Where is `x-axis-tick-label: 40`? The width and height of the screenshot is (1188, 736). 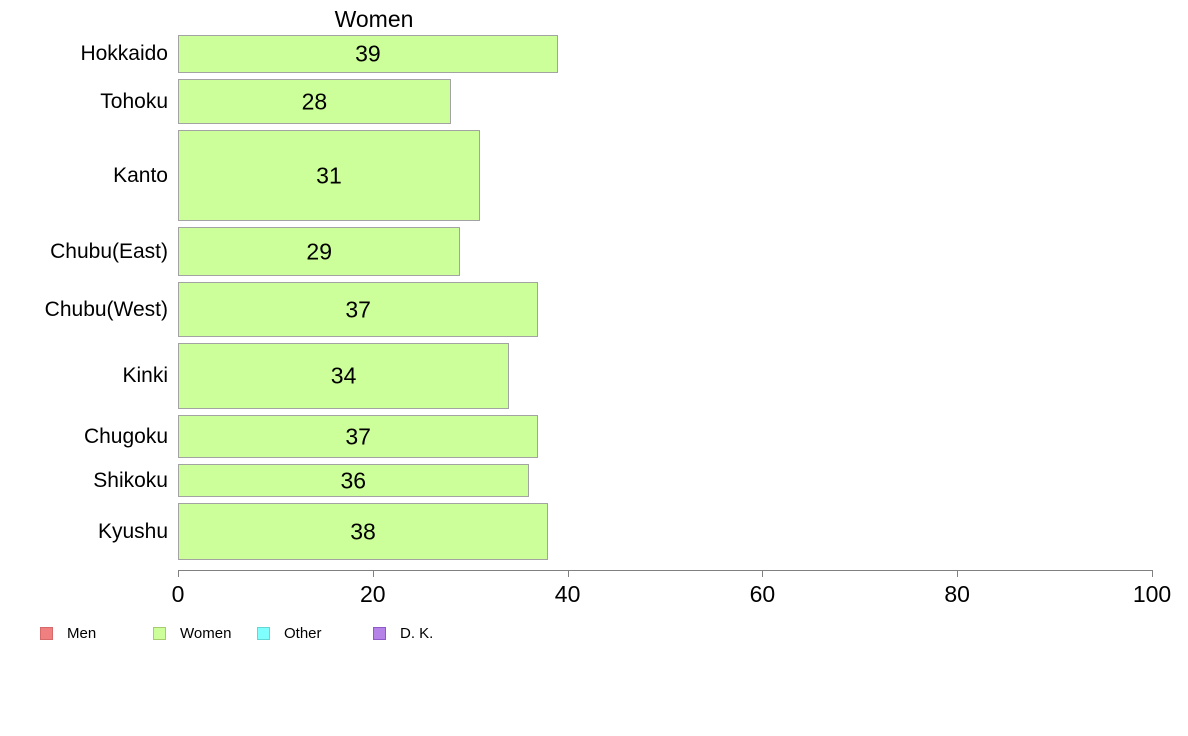
x-axis-tick-label: 40 is located at coordinates (567, 594).